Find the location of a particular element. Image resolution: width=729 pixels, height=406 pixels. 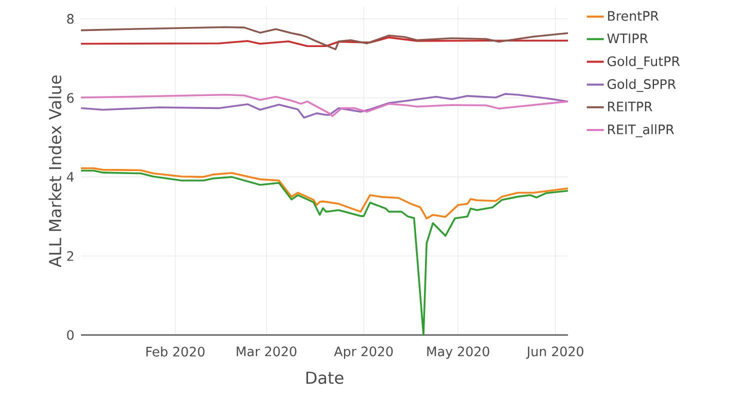

x-tick-label: Mar 2020 is located at coordinates (266, 351).